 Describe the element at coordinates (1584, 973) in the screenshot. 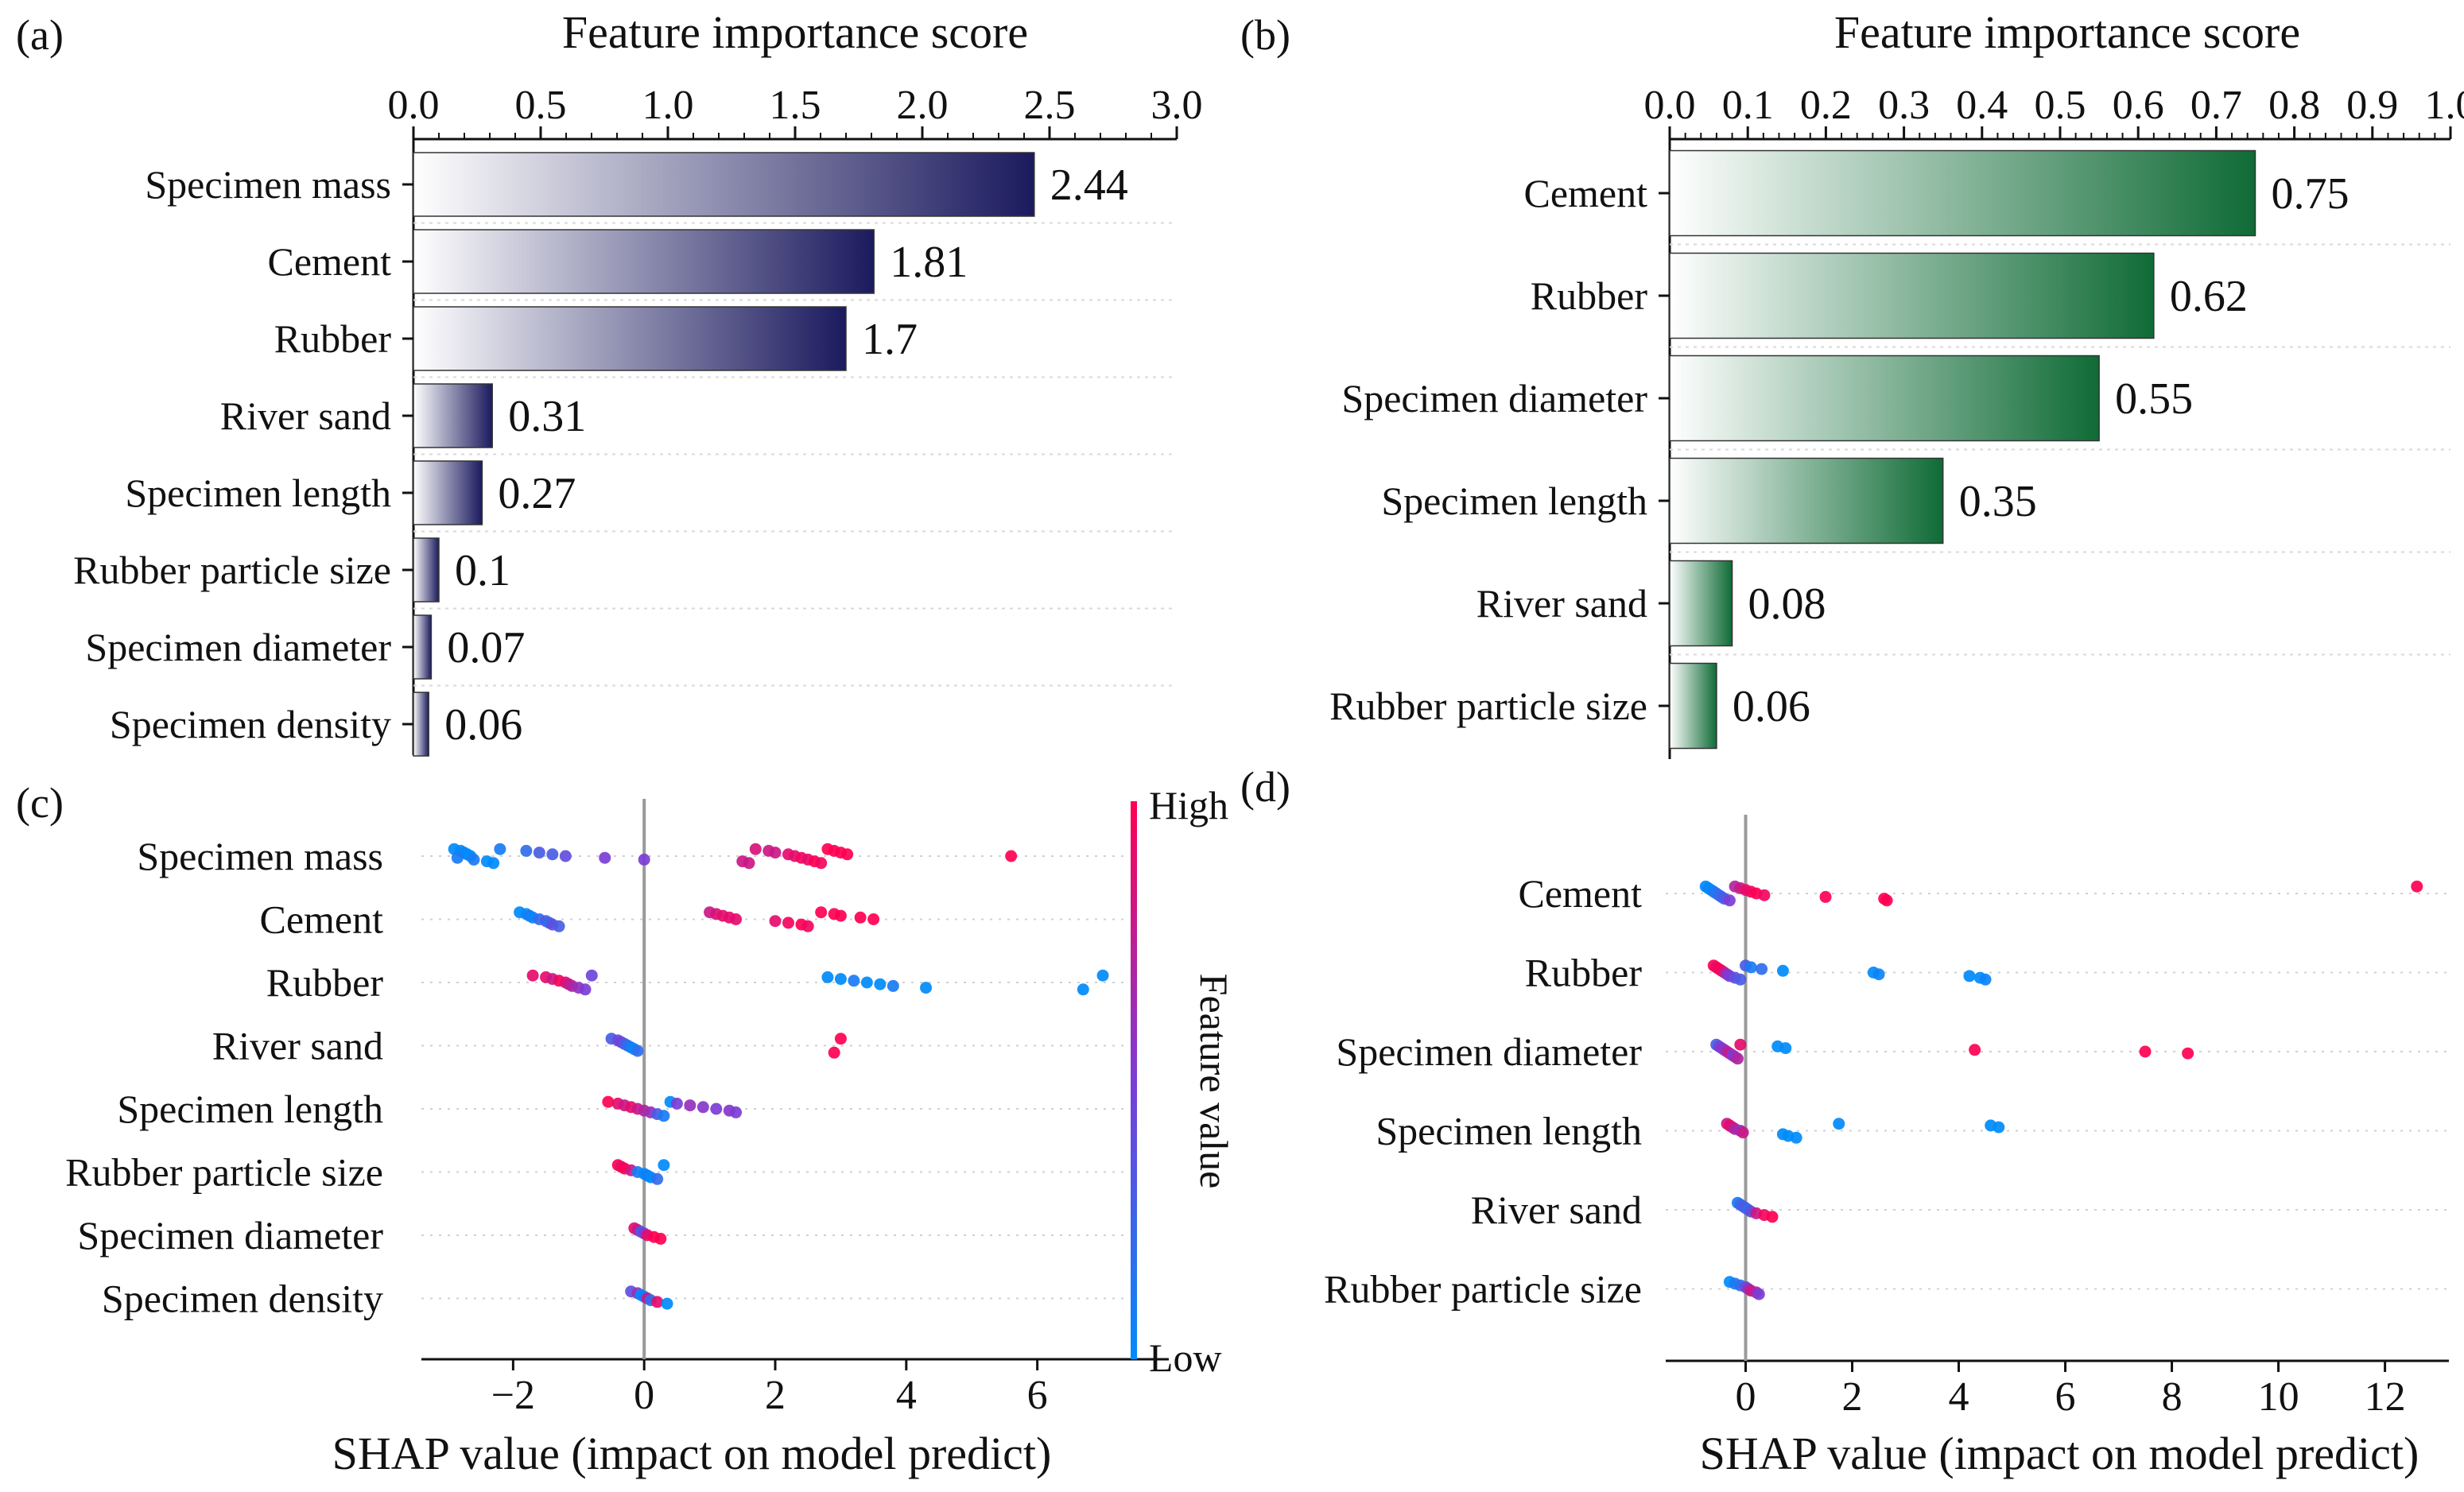

I see `panel-d-category-label: Rubber` at that location.